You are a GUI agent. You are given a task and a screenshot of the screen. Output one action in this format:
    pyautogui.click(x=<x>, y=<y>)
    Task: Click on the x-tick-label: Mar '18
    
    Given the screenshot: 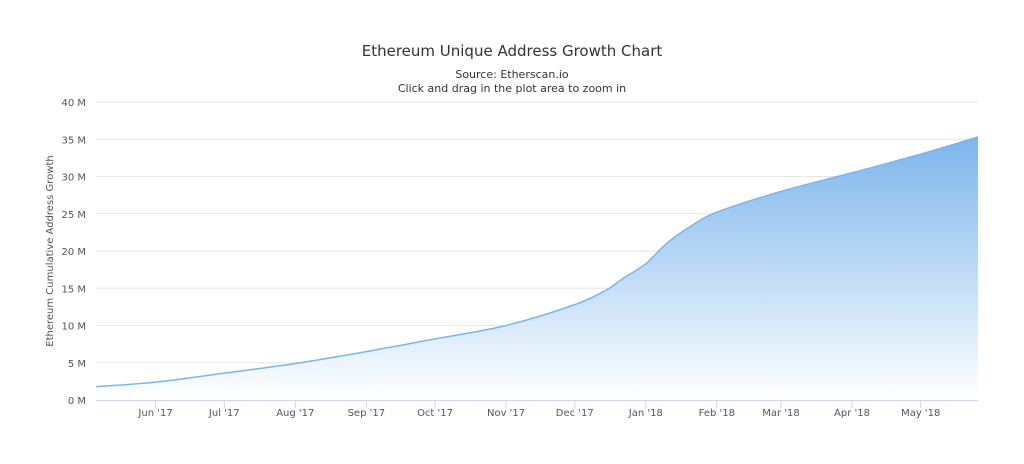 What is the action you would take?
    pyautogui.click(x=781, y=413)
    